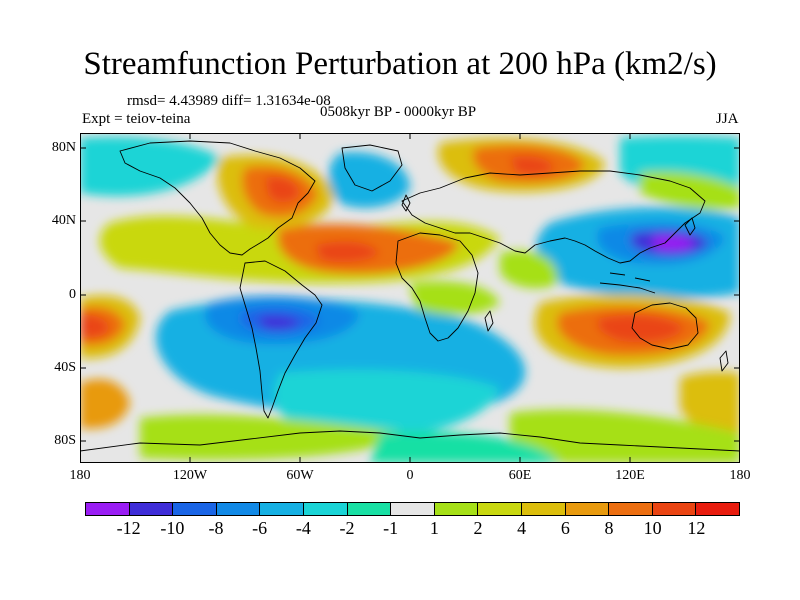  Describe the element at coordinates (136, 119) in the screenshot. I see `experiment-label: Expt = teiov-teina` at that location.